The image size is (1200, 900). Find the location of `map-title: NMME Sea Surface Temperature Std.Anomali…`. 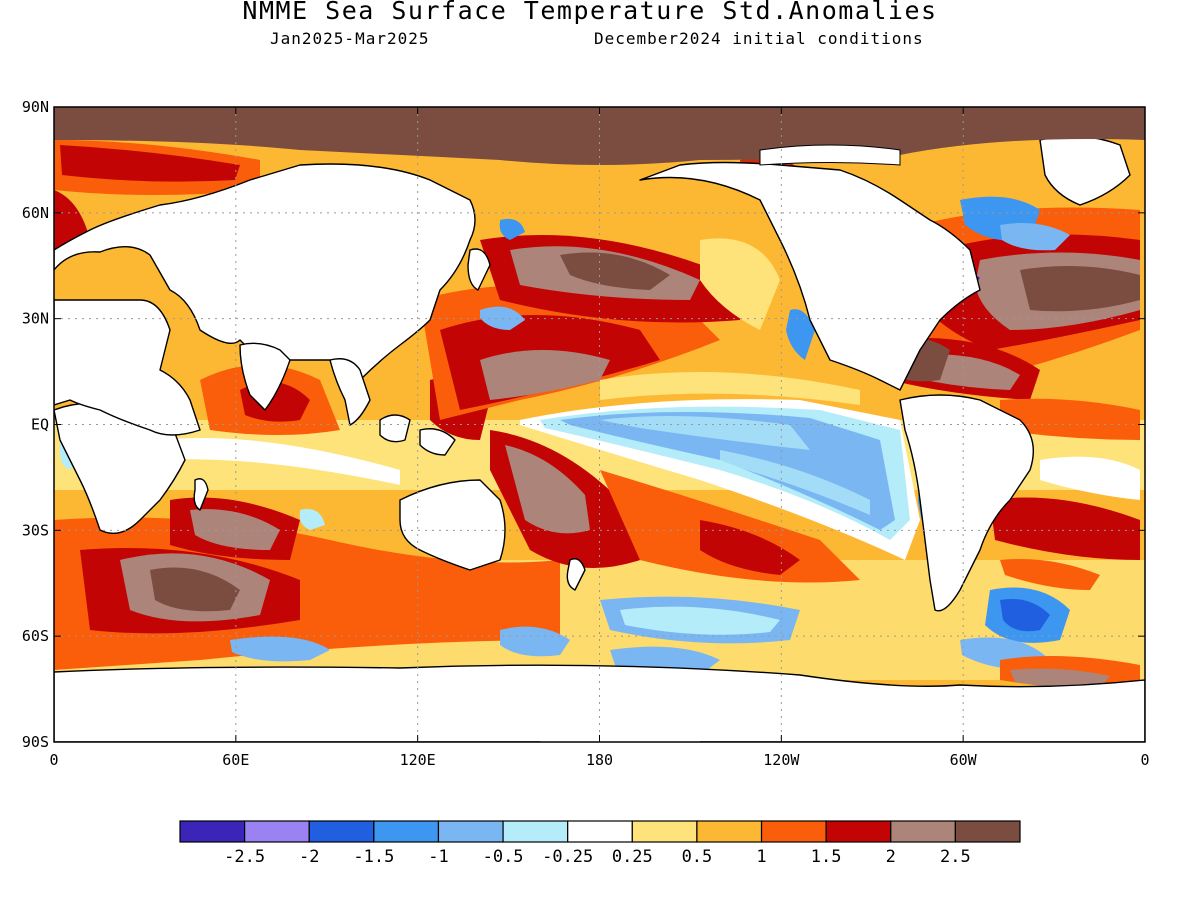

map-title: NMME Sea Surface Temperature Std.Anomali… is located at coordinates (590, 12).